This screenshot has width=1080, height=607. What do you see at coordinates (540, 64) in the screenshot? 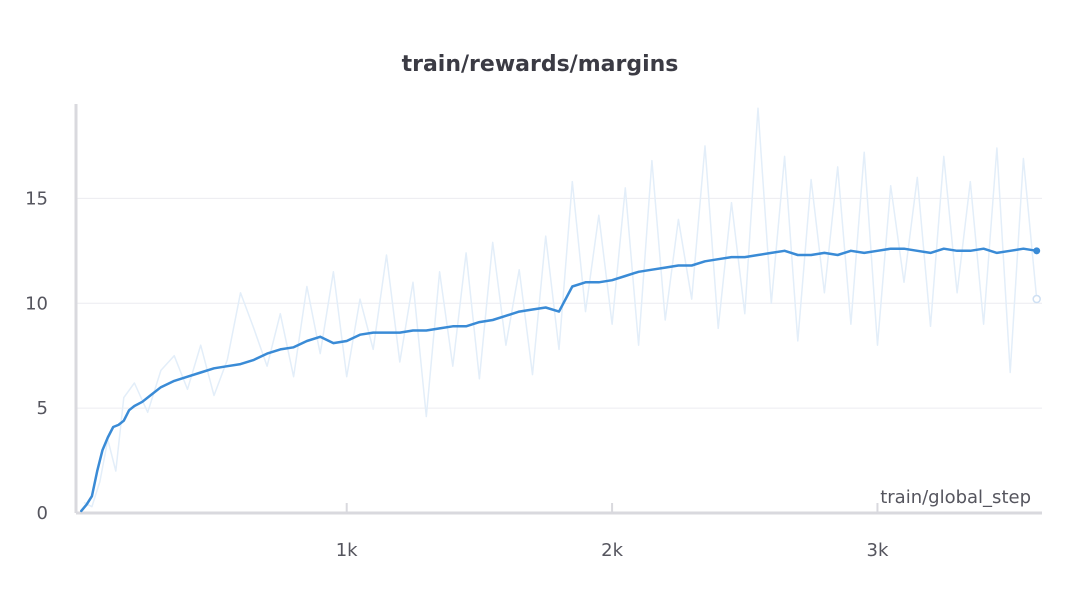
I see `chart-title: train/rewards/margins` at bounding box center [540, 64].